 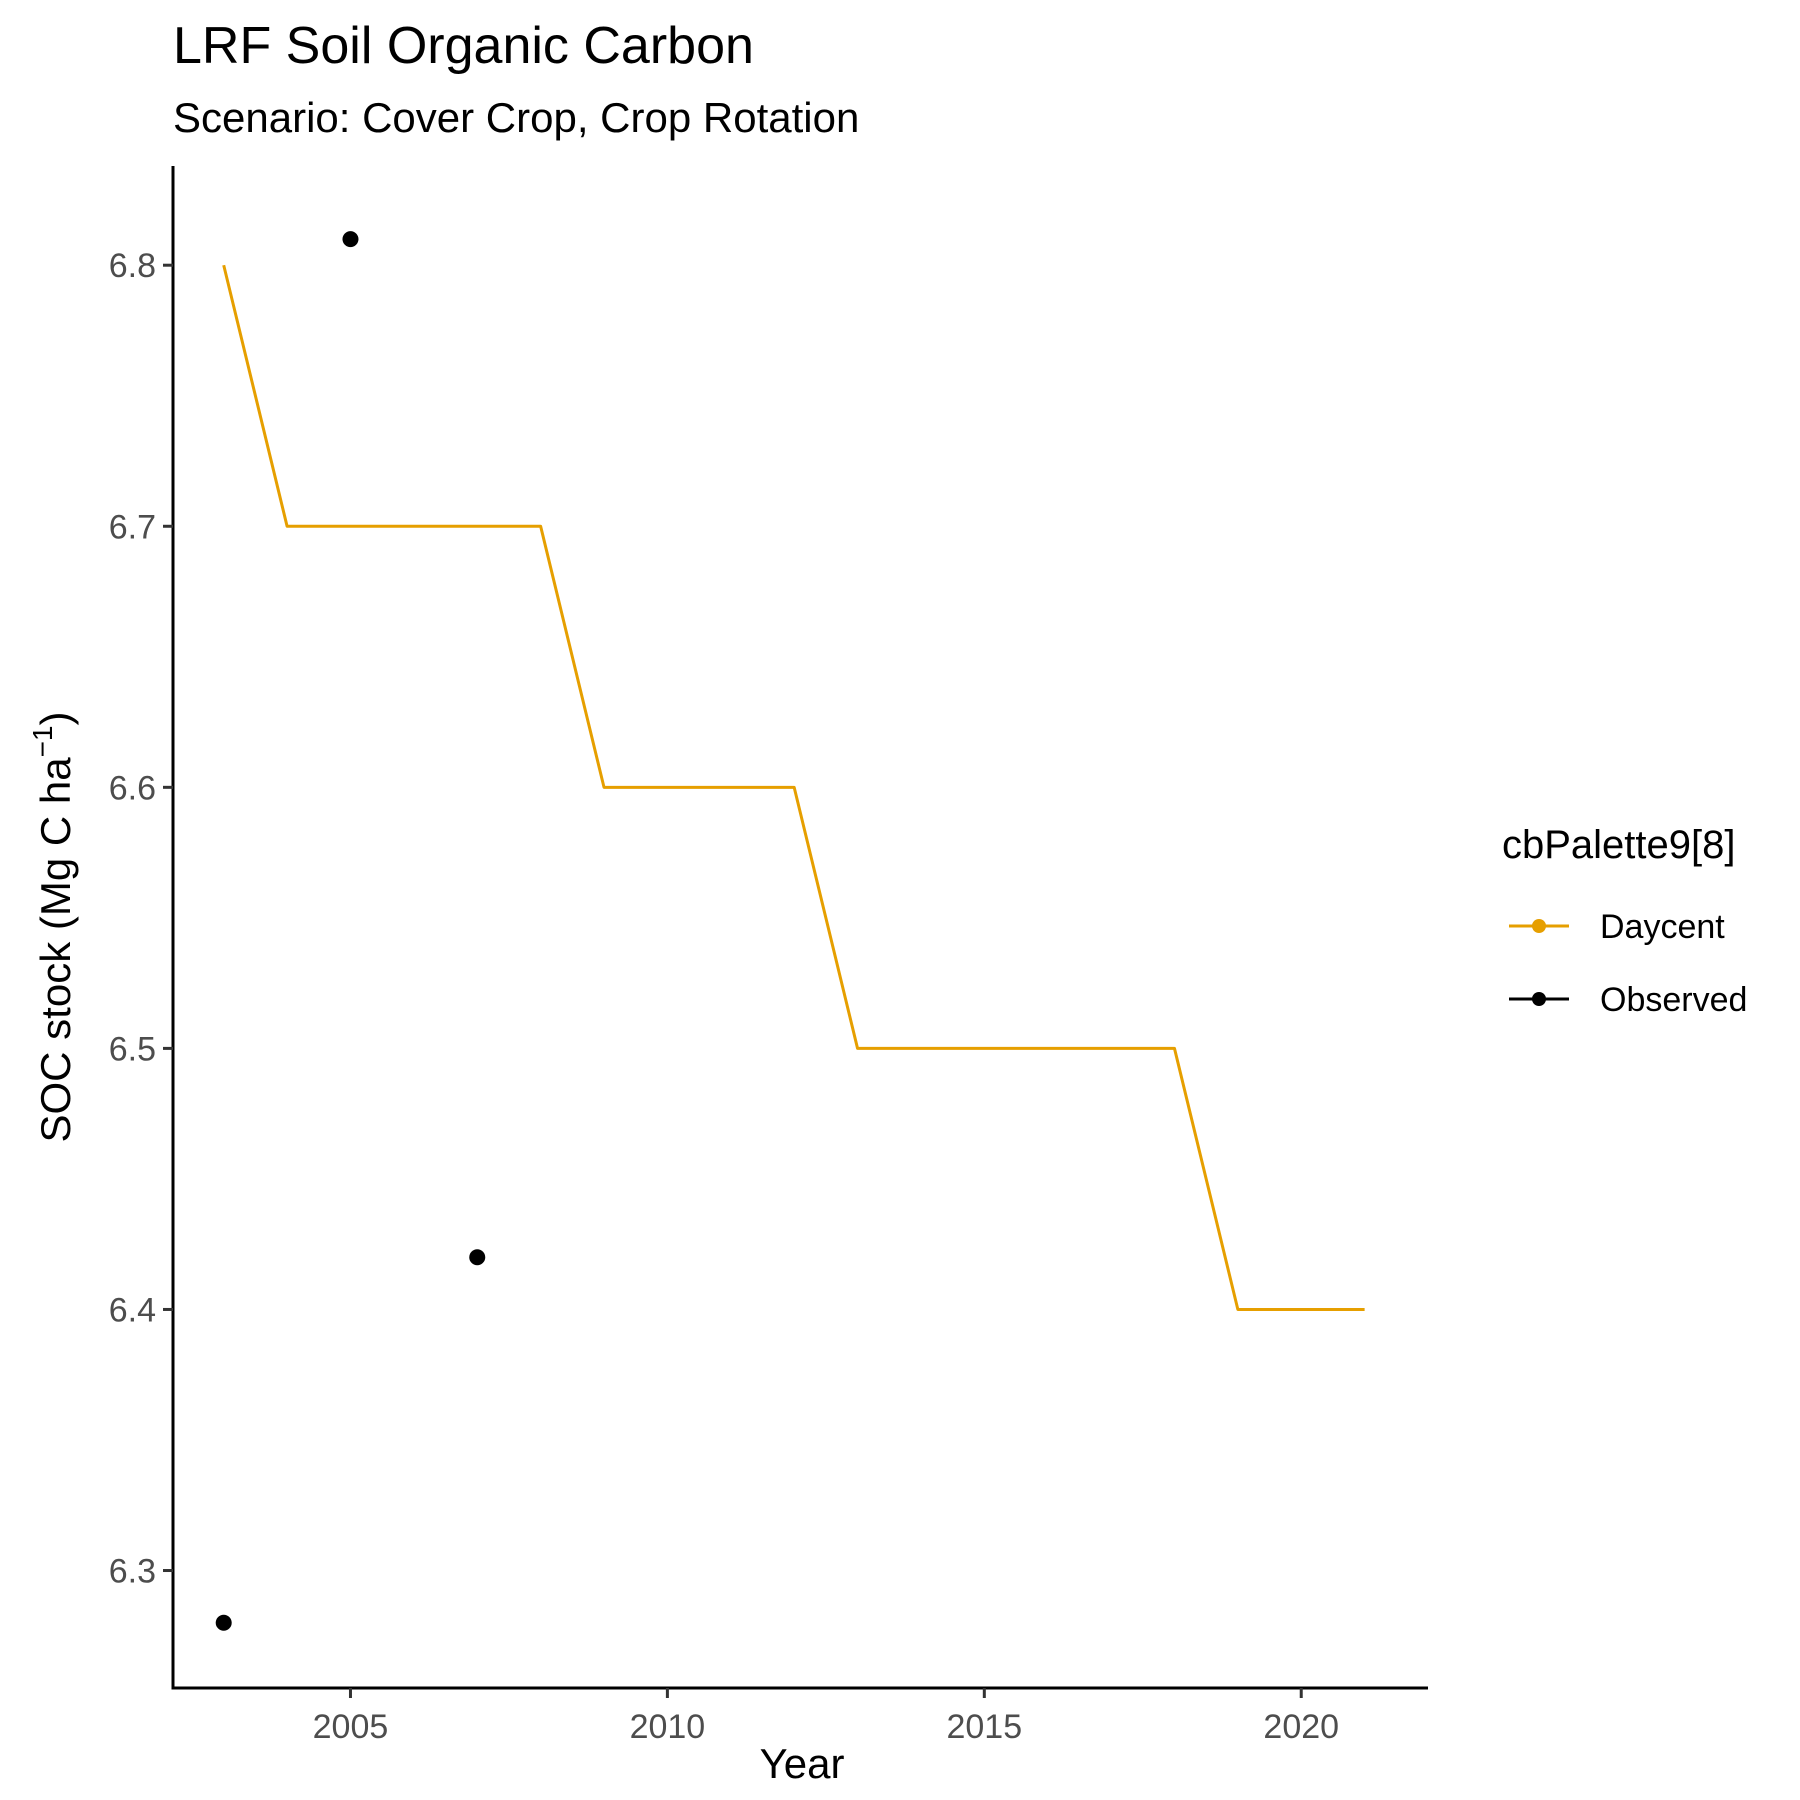 What do you see at coordinates (132, 1310) in the screenshot?
I see `y-tick-label: 6.4` at bounding box center [132, 1310].